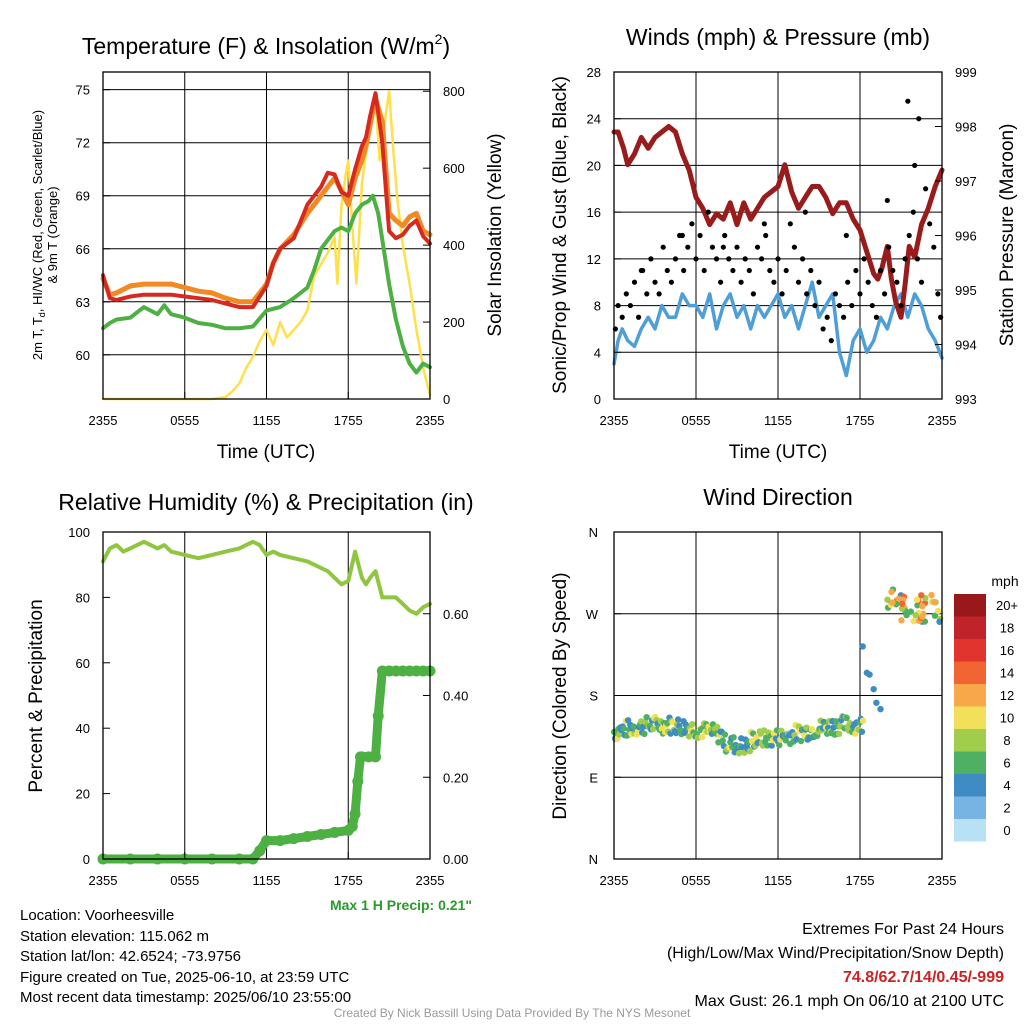  Describe the element at coordinates (83, 196) in the screenshot. I see `y-tick-label: 69` at that location.